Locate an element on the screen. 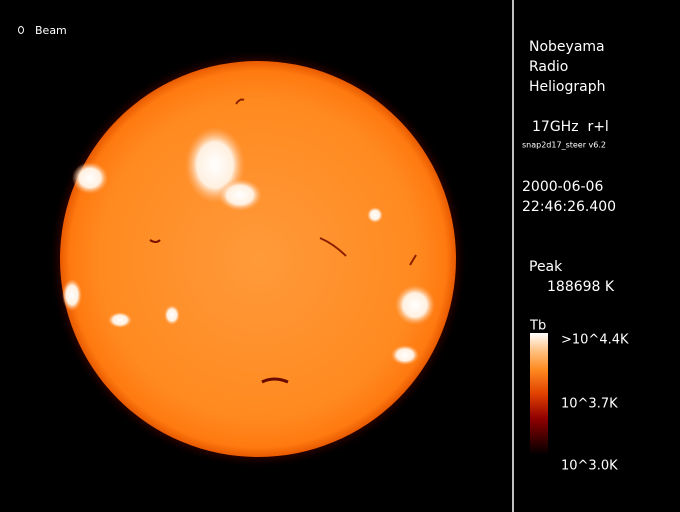  beam-label: Beam is located at coordinates (51, 30).